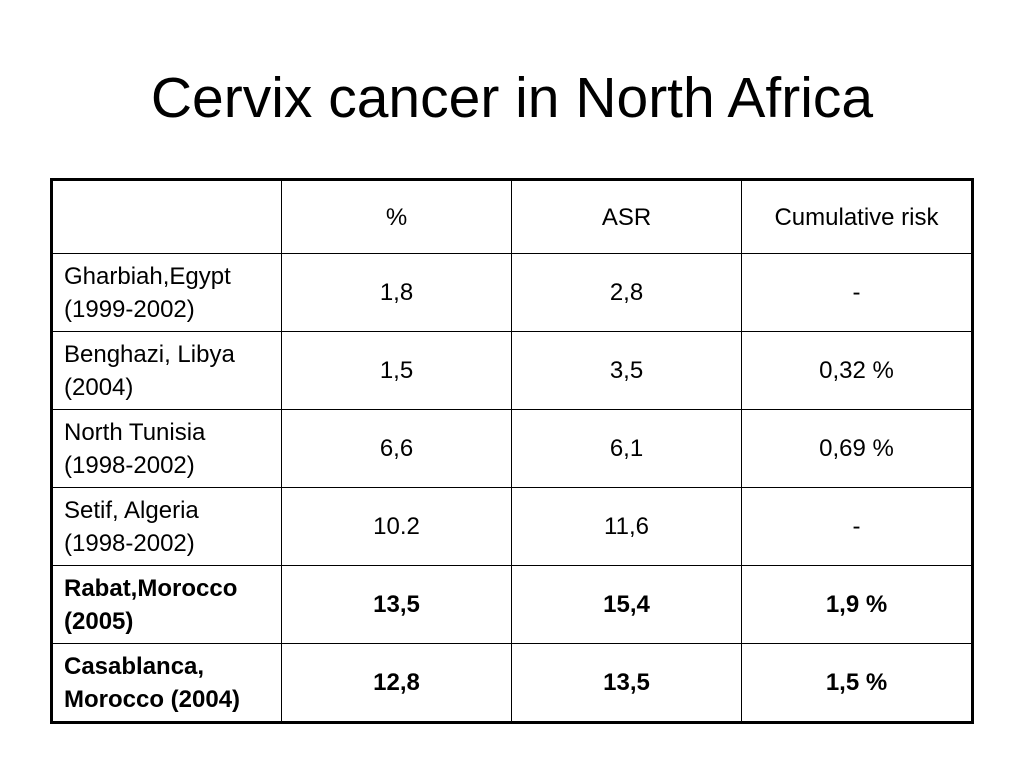 This screenshot has width=1024, height=768. Describe the element at coordinates (396, 370) in the screenshot. I see `percent-cell: 1,5` at that location.